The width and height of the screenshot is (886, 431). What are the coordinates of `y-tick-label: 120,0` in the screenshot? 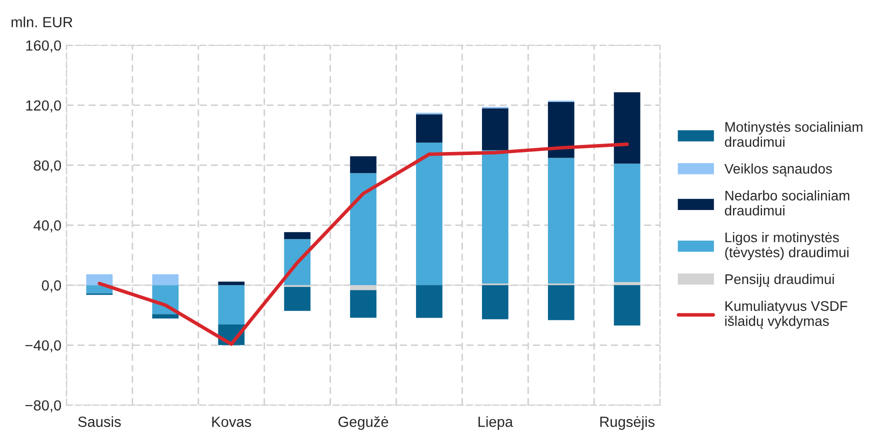 It's located at (44, 106).